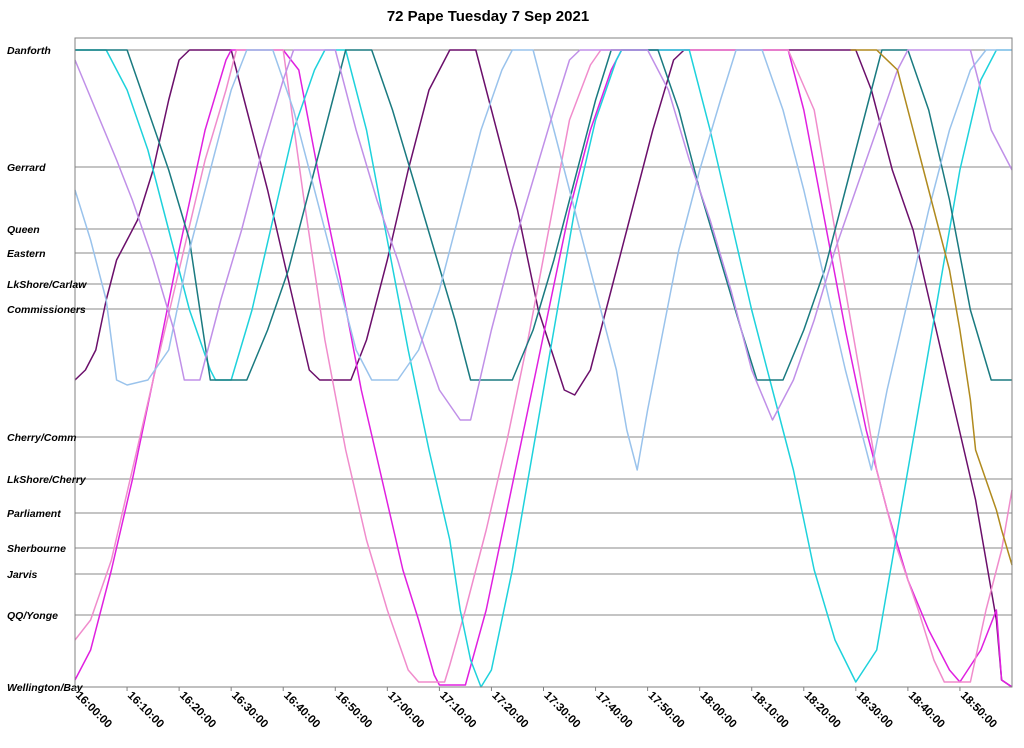  Describe the element at coordinates (26, 168) in the screenshot. I see `stop-label: Gerrard` at that location.